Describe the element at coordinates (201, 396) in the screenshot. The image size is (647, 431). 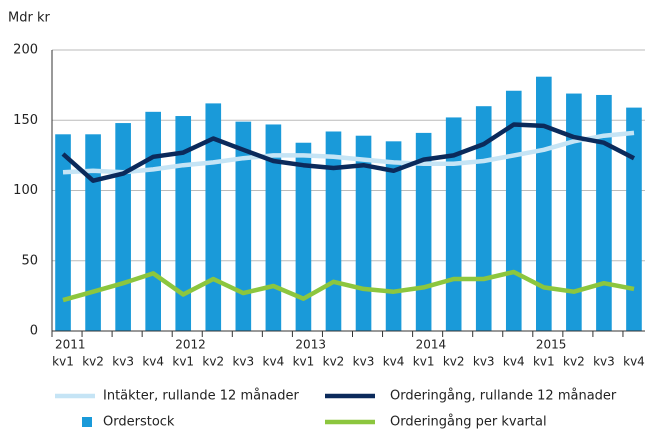
I see `legend-label: Intäkter, rullande 12 månader` at that location.